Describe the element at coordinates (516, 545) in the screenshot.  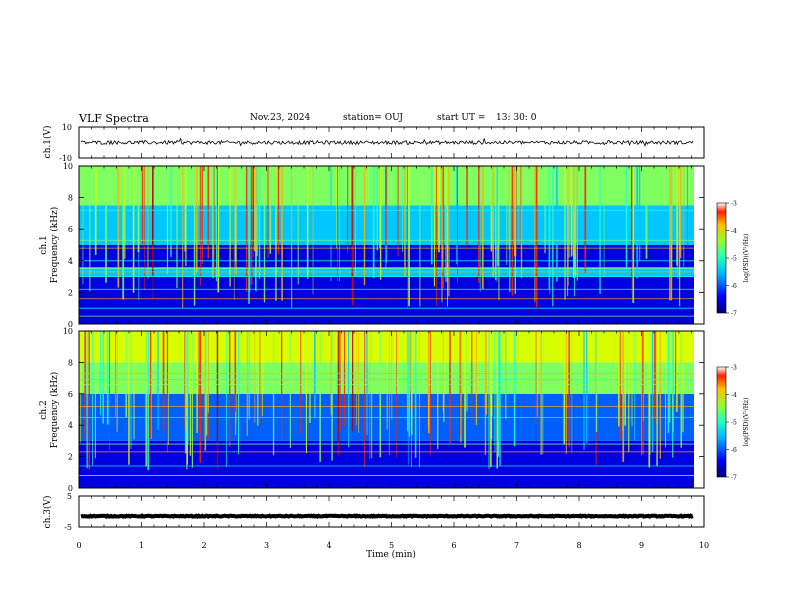
I see `x-tick-label: 7` at that location.